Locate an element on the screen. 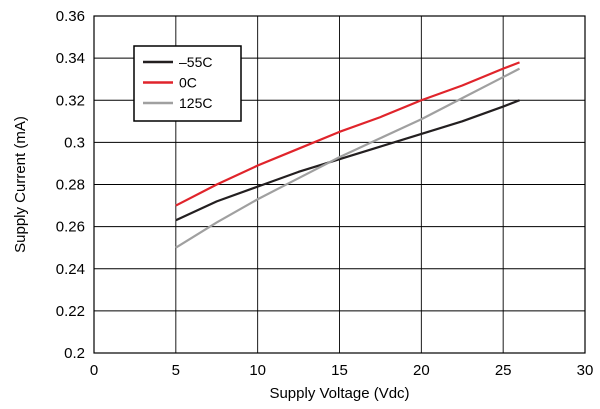  legend-label: 125C is located at coordinates (195, 103).